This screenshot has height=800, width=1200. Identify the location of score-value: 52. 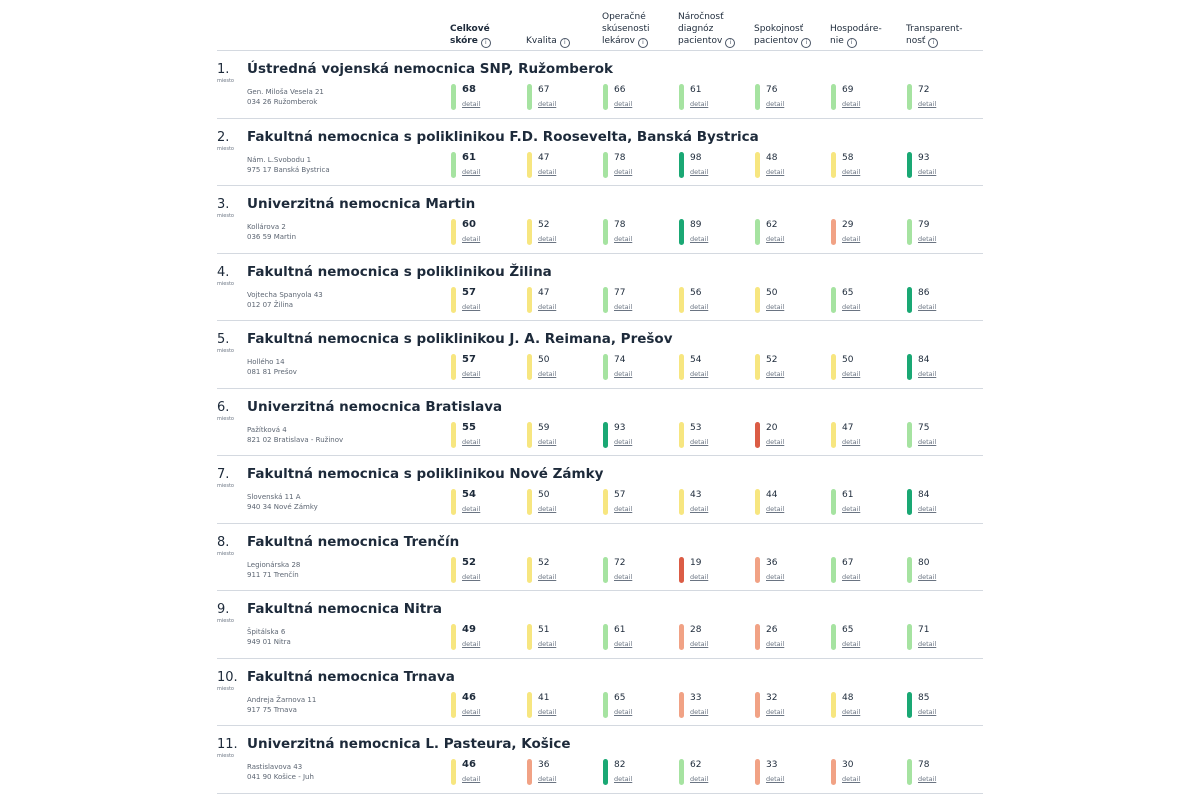
(772, 360).